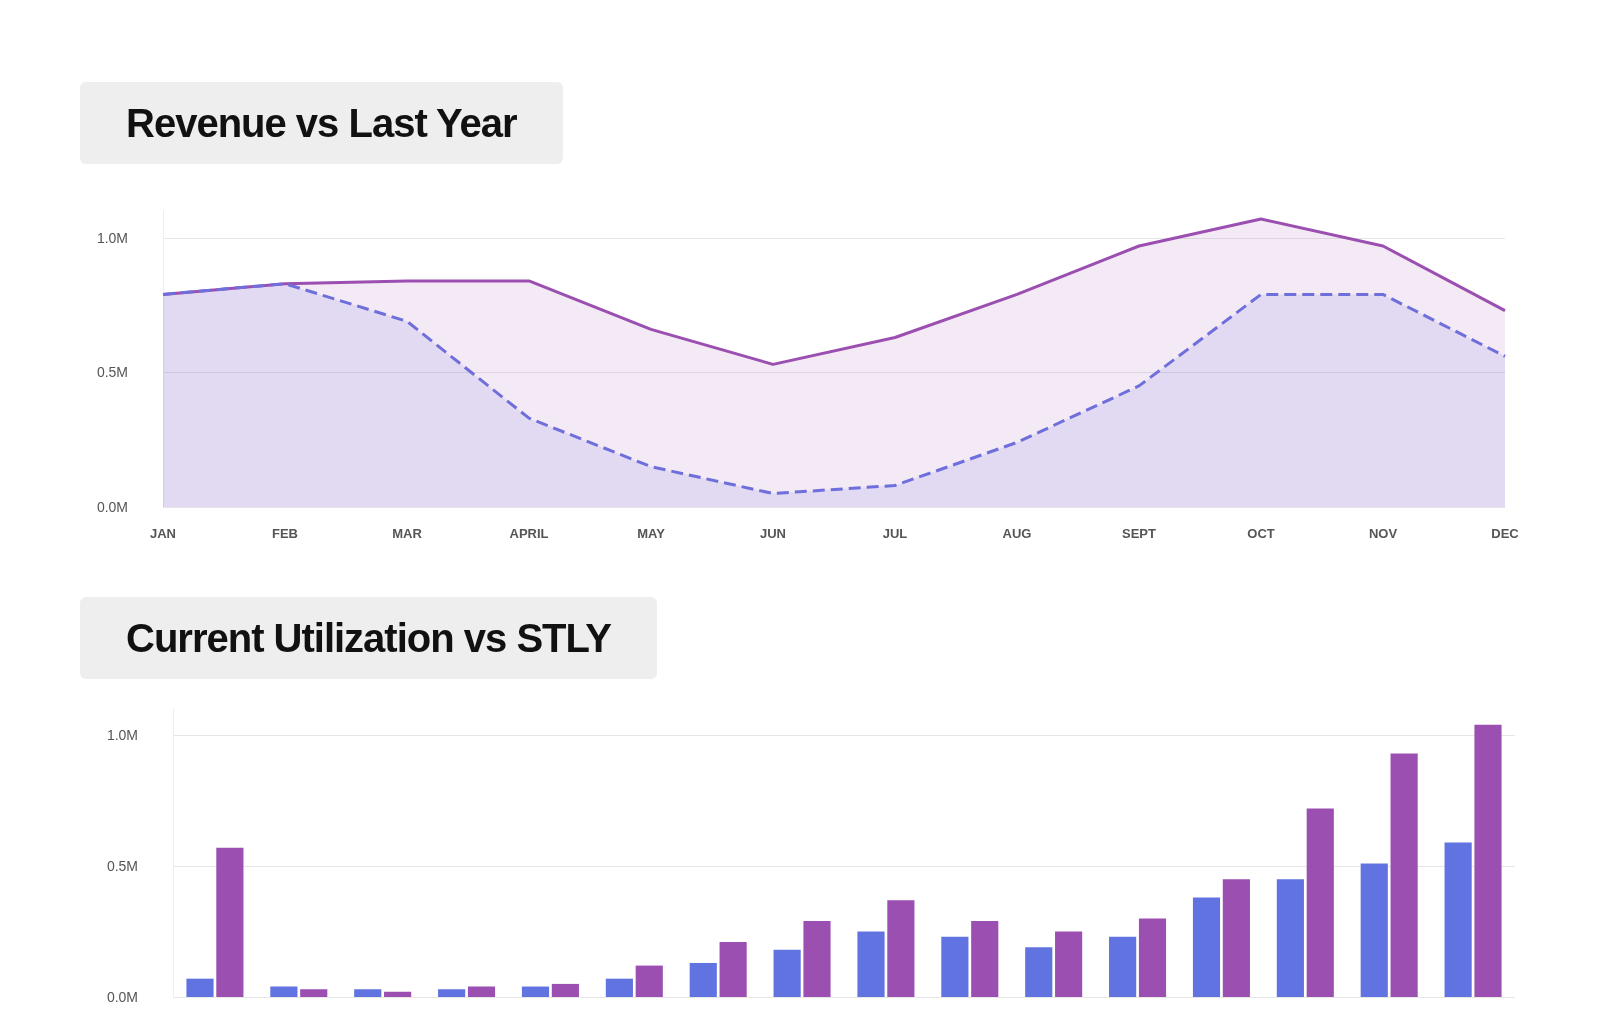 Image resolution: width=1600 pixels, height=1032 pixels. I want to click on chart-title: Current Utilization vs STLY, so click(368, 638).